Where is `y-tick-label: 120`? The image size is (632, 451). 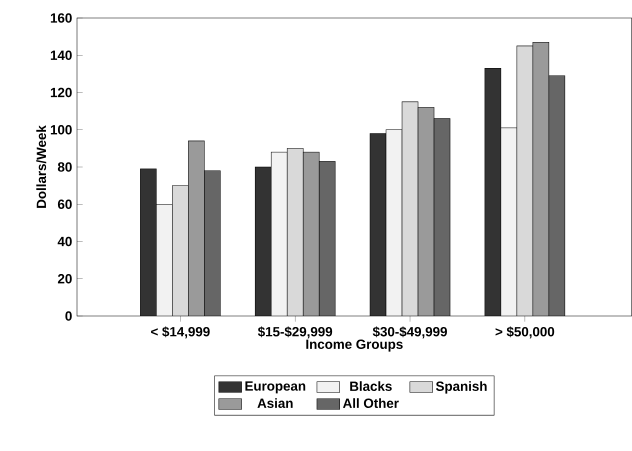 y-tick-label: 120 is located at coordinates (61, 93).